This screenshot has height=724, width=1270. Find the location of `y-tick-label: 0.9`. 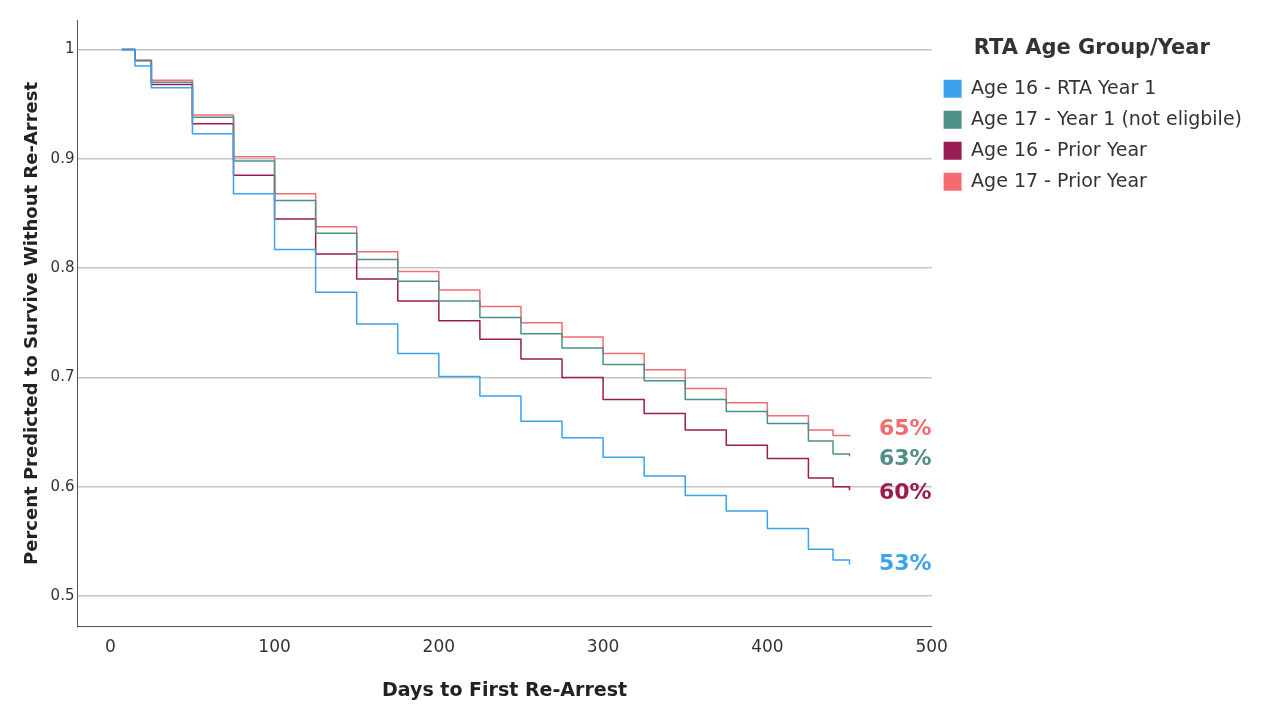

y-tick-label: 0.9 is located at coordinates (62, 157).